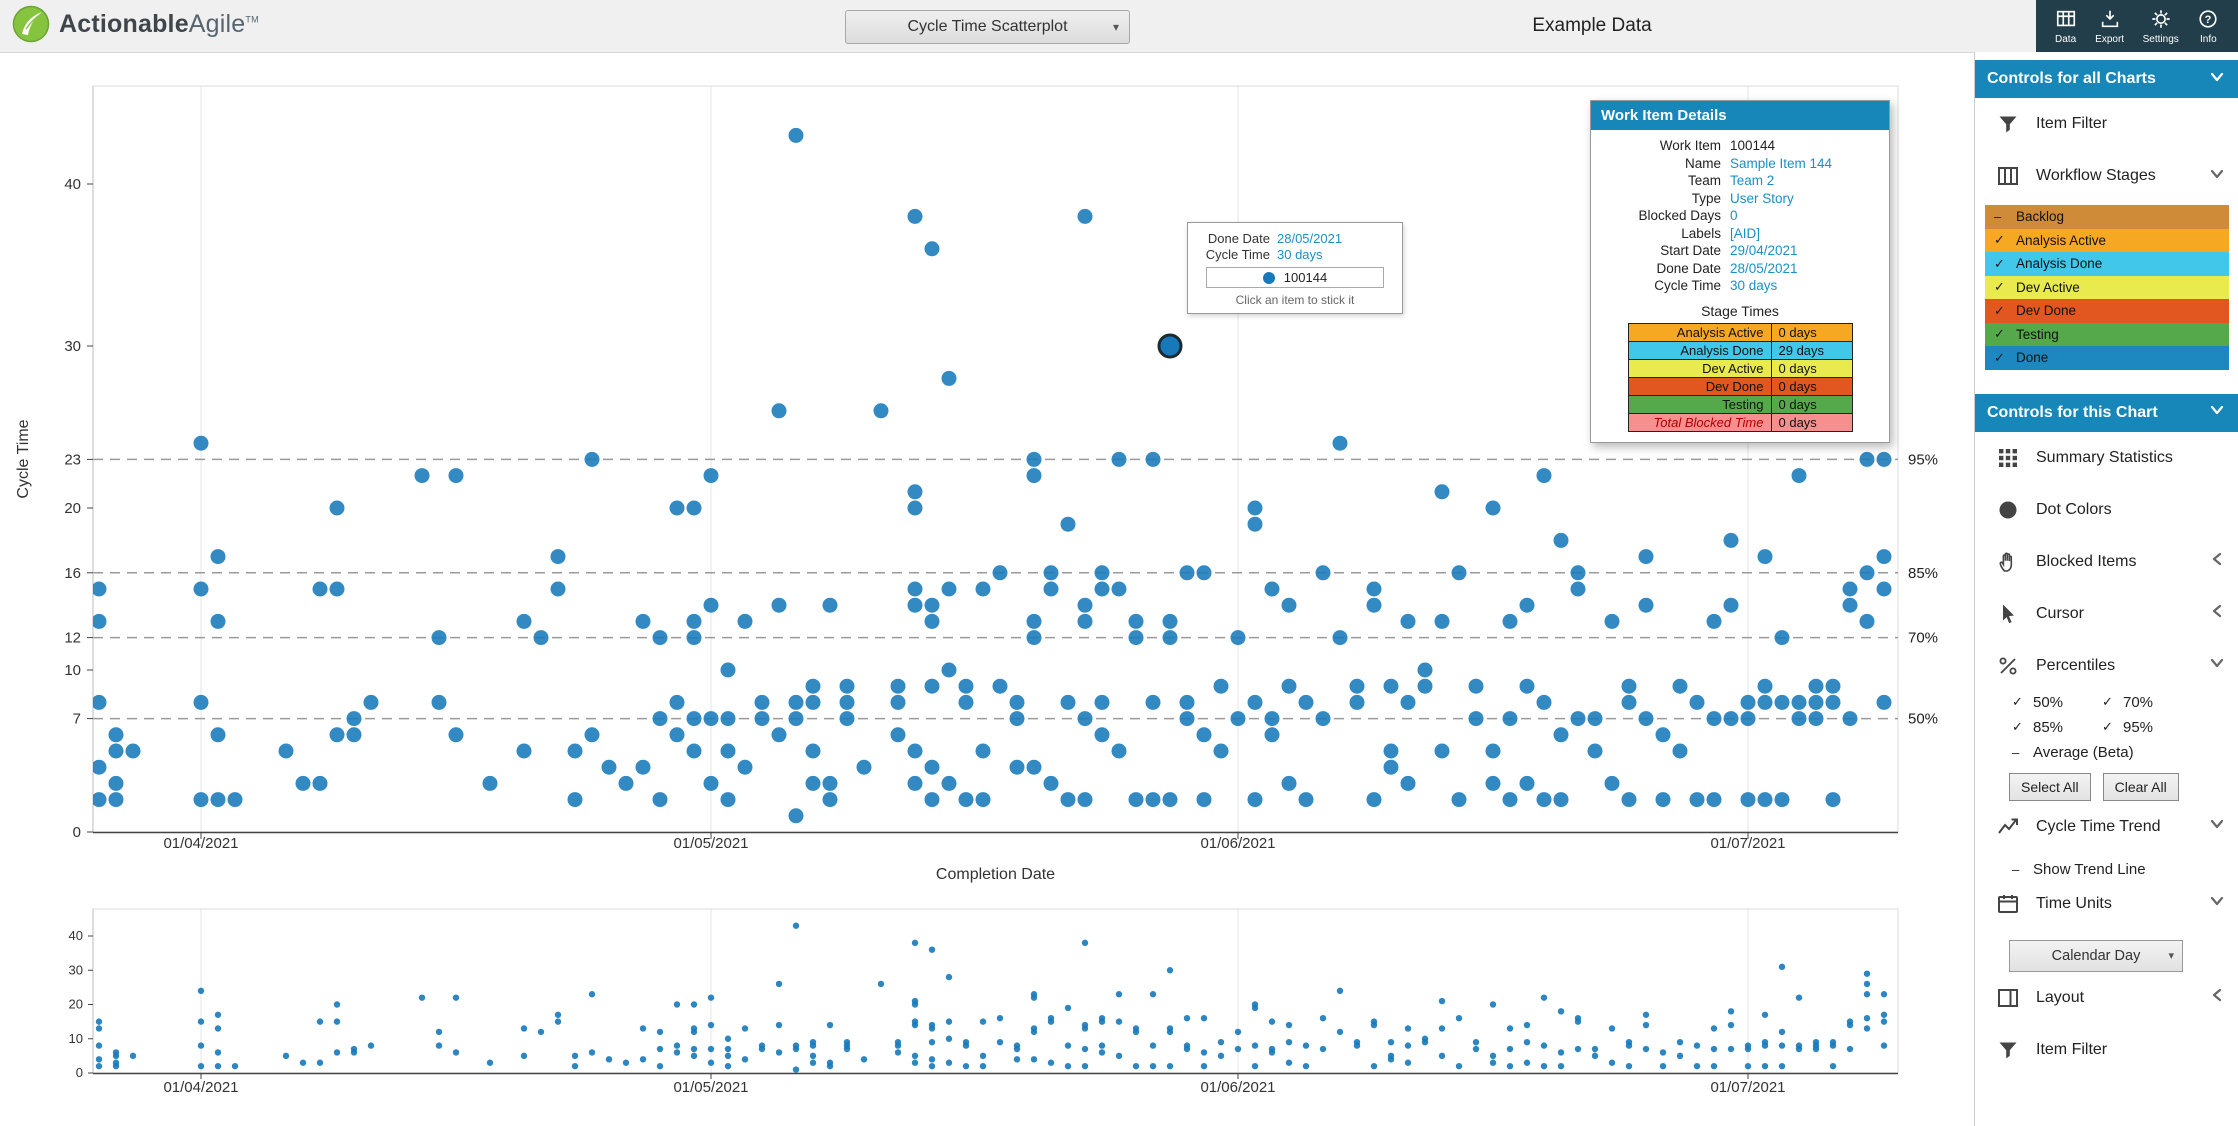 Image resolution: width=2238 pixels, height=1126 pixels. Describe the element at coordinates (987, 27) in the screenshot. I see `chart-type-dropdown: Cycle Time Scatterplot ▾` at that location.